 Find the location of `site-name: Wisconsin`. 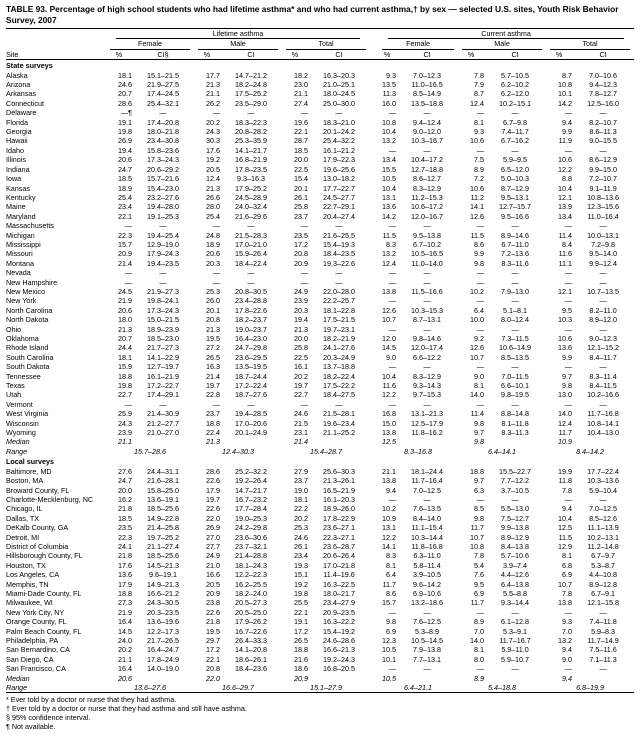

site-name: Wisconsin is located at coordinates (22, 423).